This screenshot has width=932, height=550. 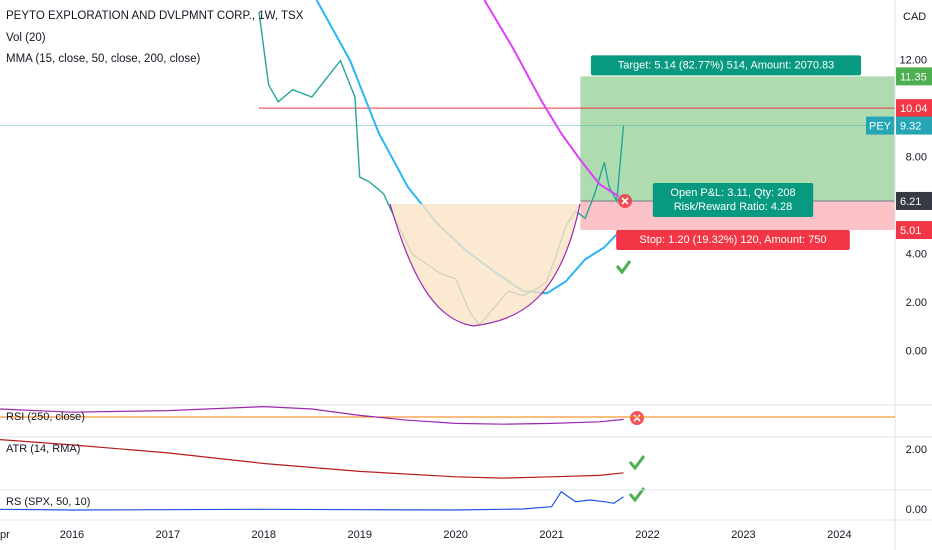 I want to click on x-tick-label: 2021, so click(x=551, y=535).